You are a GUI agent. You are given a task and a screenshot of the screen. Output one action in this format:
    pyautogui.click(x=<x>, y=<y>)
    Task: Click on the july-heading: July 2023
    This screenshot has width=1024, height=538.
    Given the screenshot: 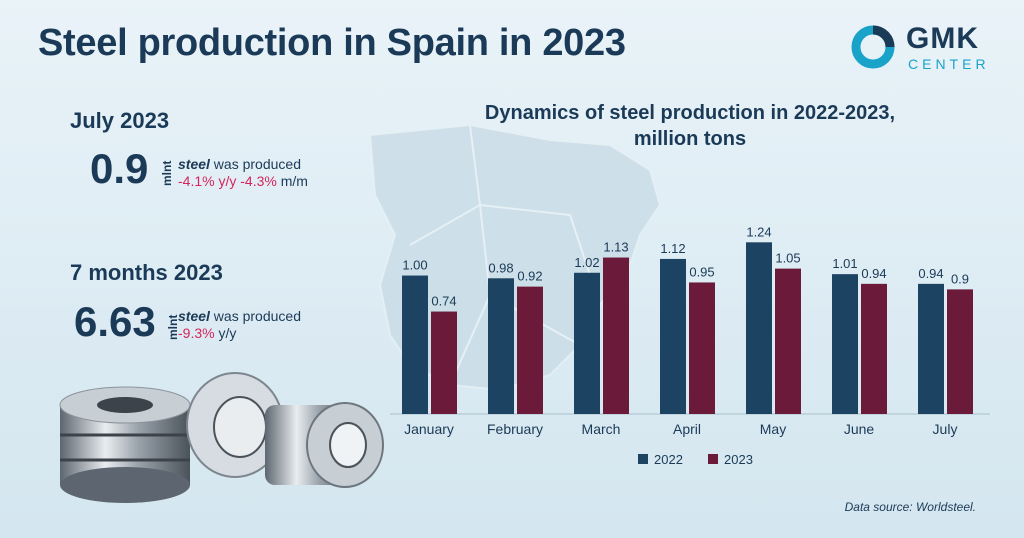 What is the action you would take?
    pyautogui.click(x=120, y=120)
    